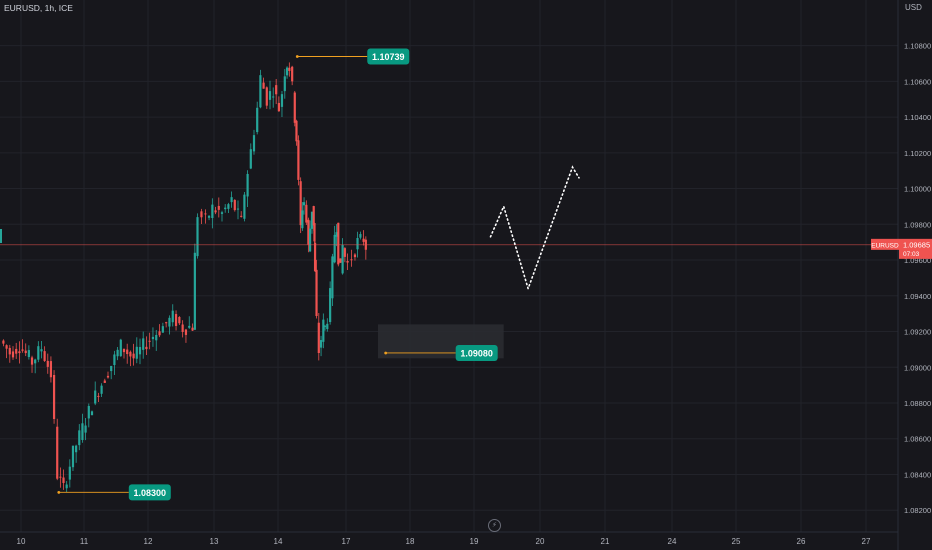 The height and width of the screenshot is (550, 932). I want to click on lightning-icon: ⚡, so click(494, 525).